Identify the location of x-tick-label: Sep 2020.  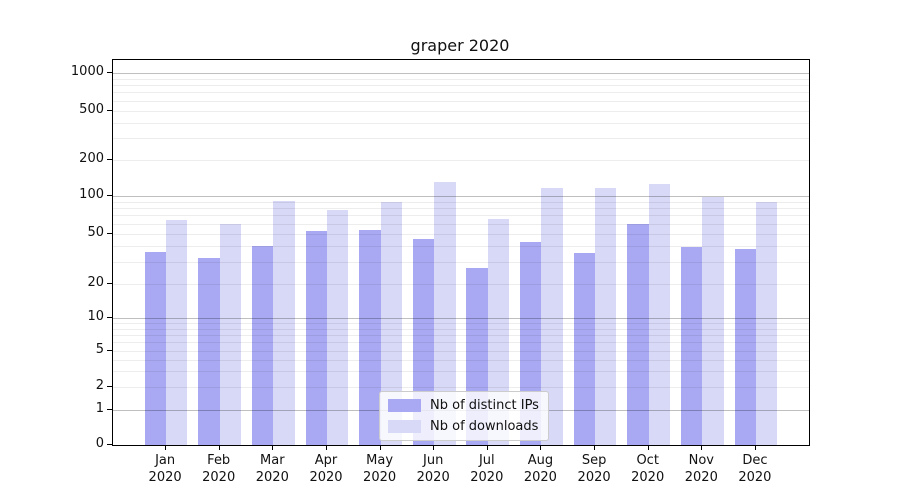
(594, 469).